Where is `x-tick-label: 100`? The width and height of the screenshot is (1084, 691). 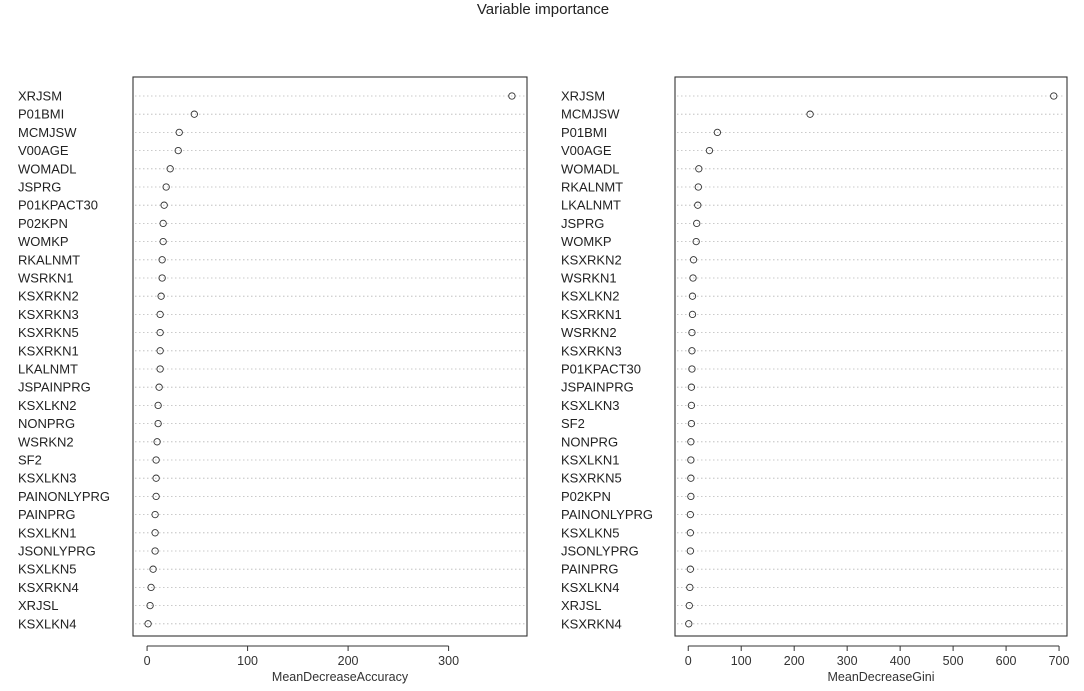 x-tick-label: 100 is located at coordinates (247, 661).